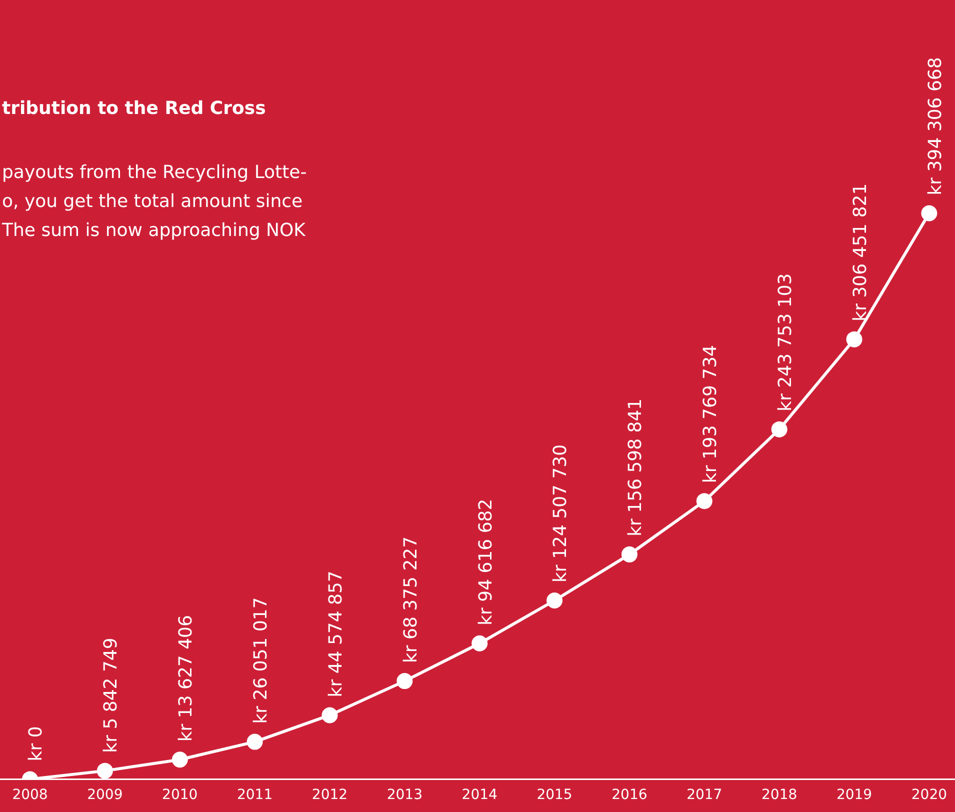 This screenshot has height=812, width=955. Describe the element at coordinates (186, 678) in the screenshot. I see `data-label: kr 13 627 406` at that location.